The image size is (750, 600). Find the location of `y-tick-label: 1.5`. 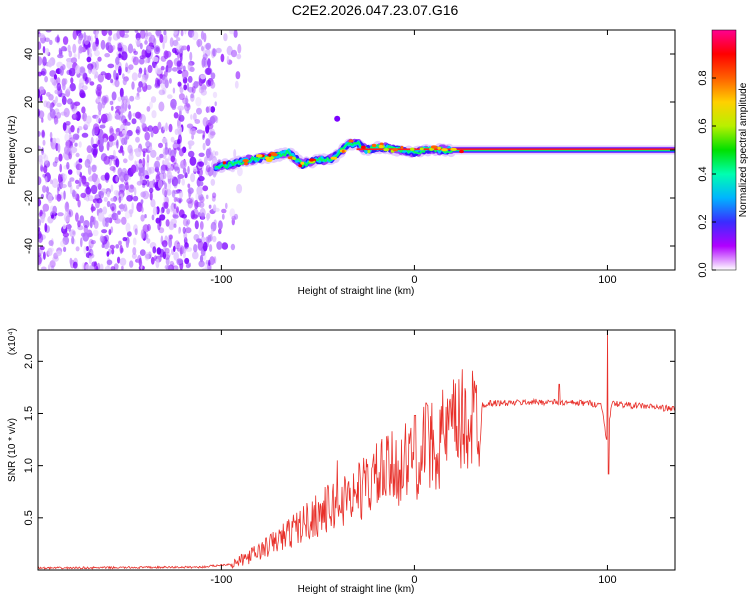

y-tick-label: 1.5 is located at coordinates (29, 413).